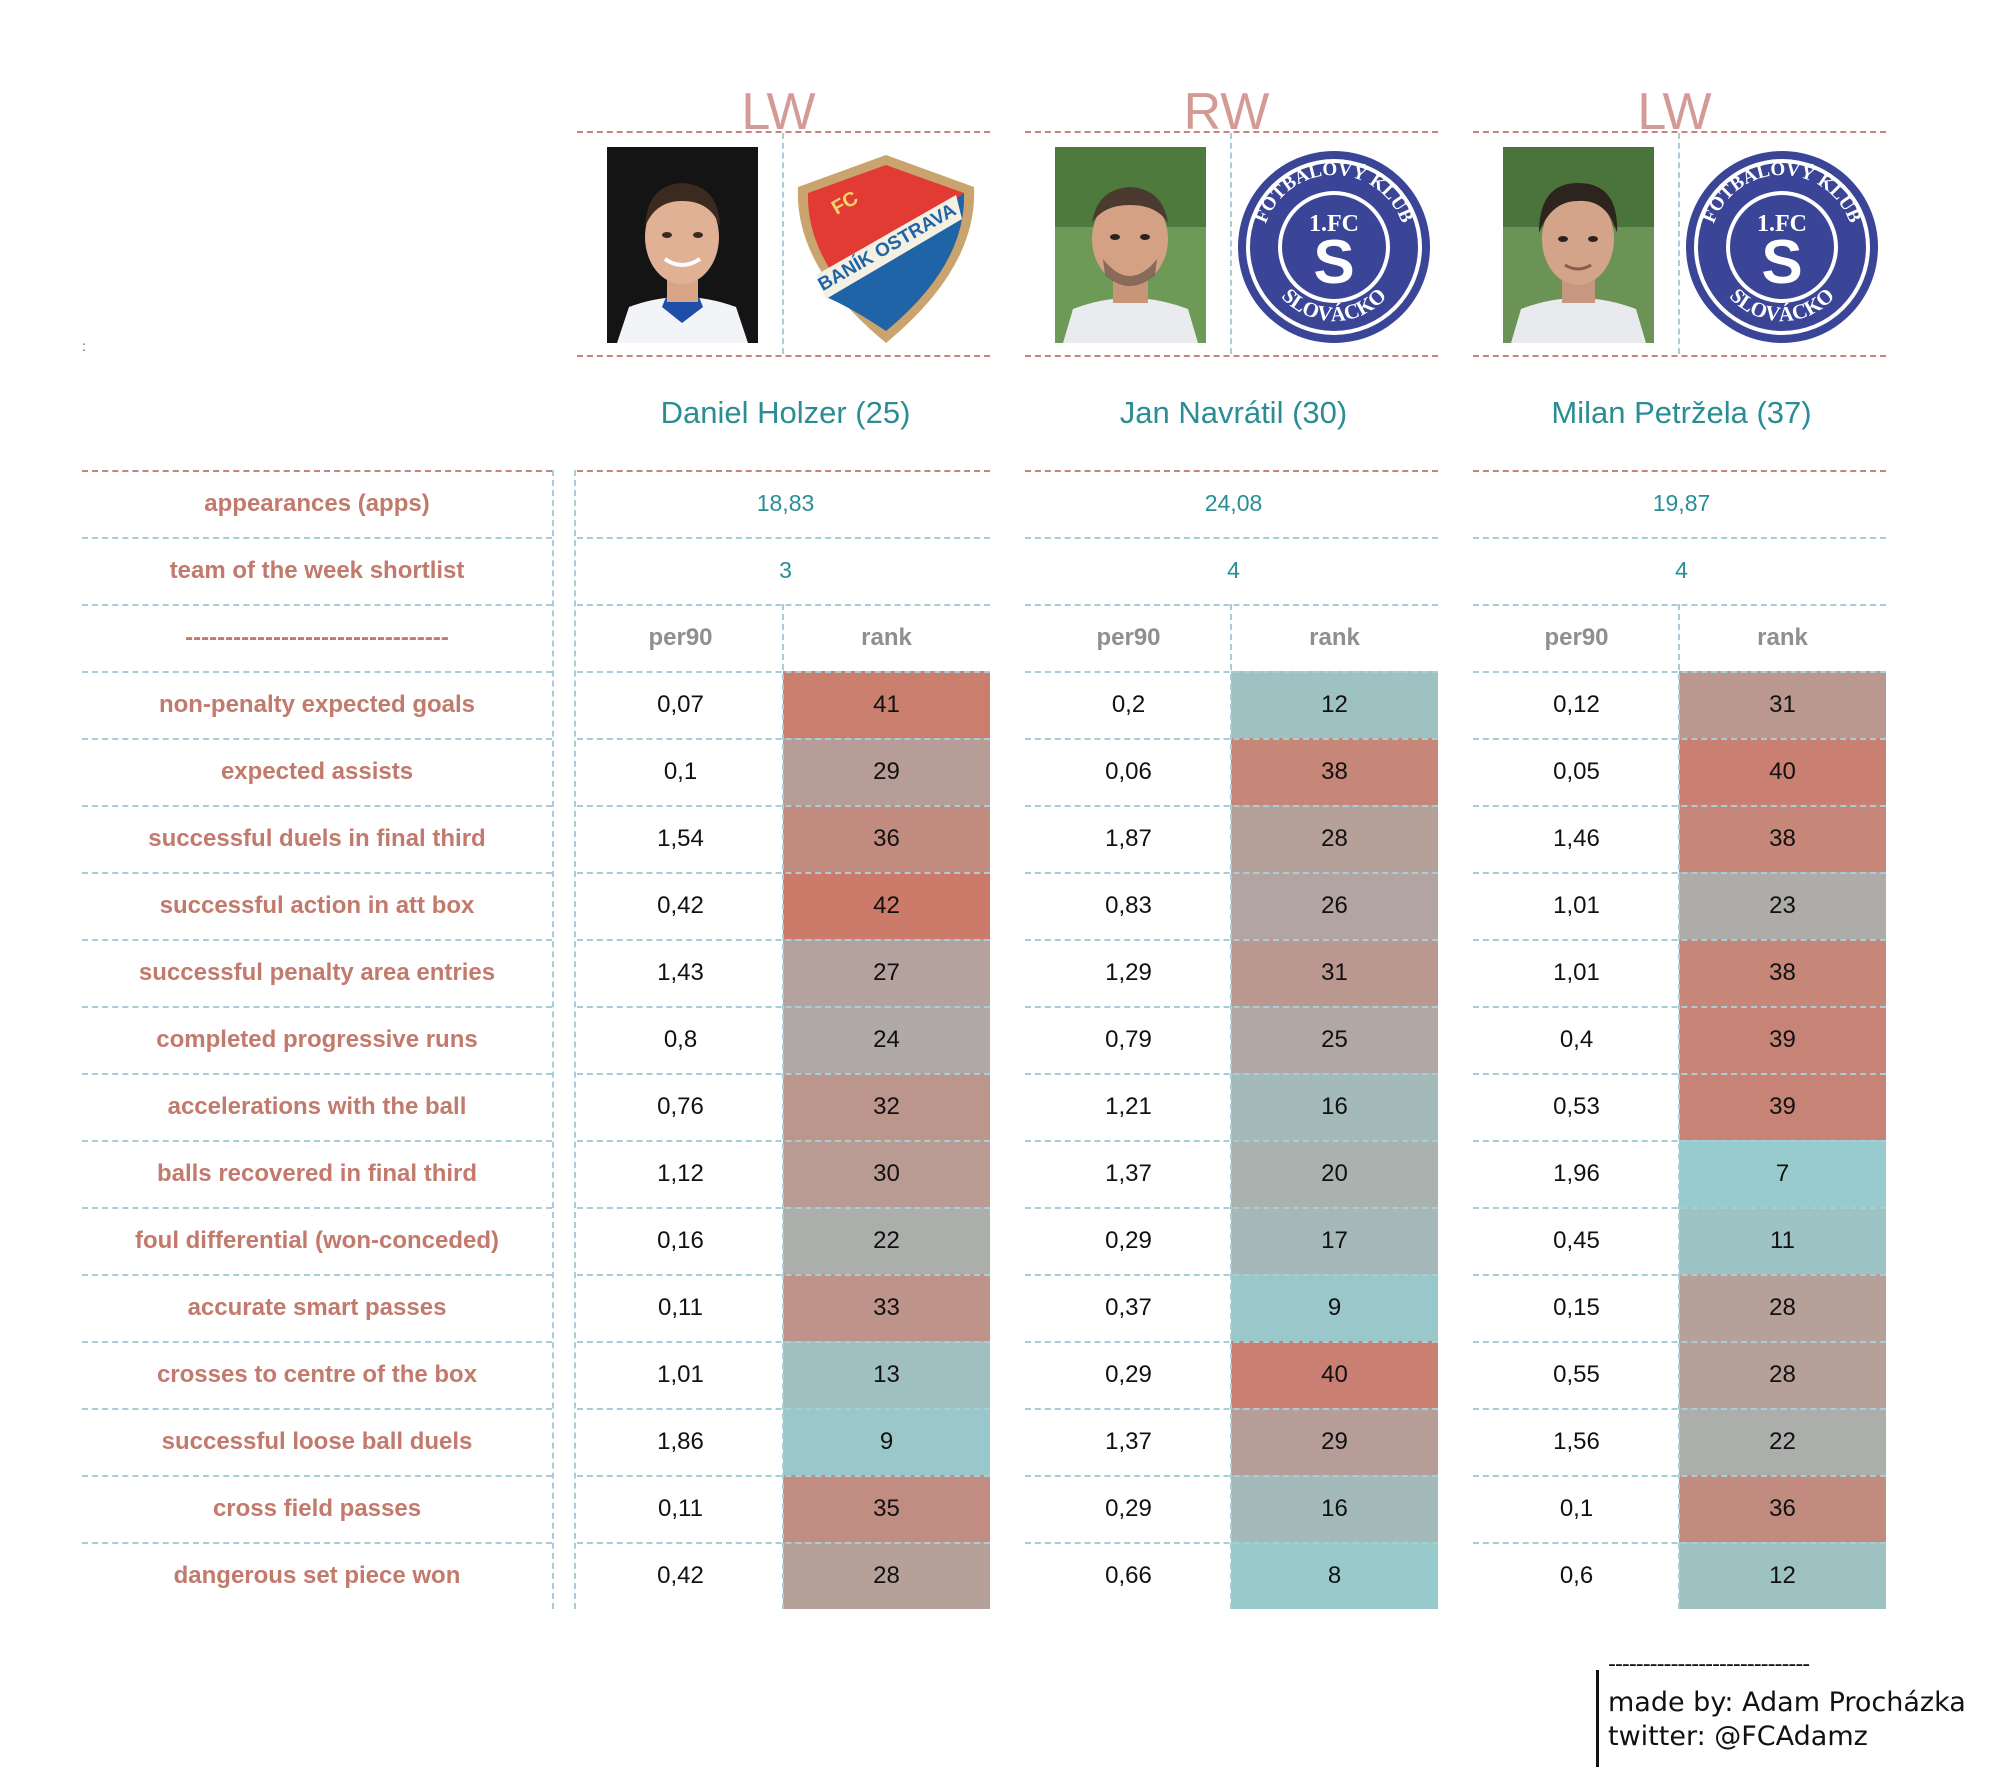 Image resolution: width=2000 pixels, height=1771 pixels. Describe the element at coordinates (680, 972) in the screenshot. I see `per90-value: 1,43` at that location.